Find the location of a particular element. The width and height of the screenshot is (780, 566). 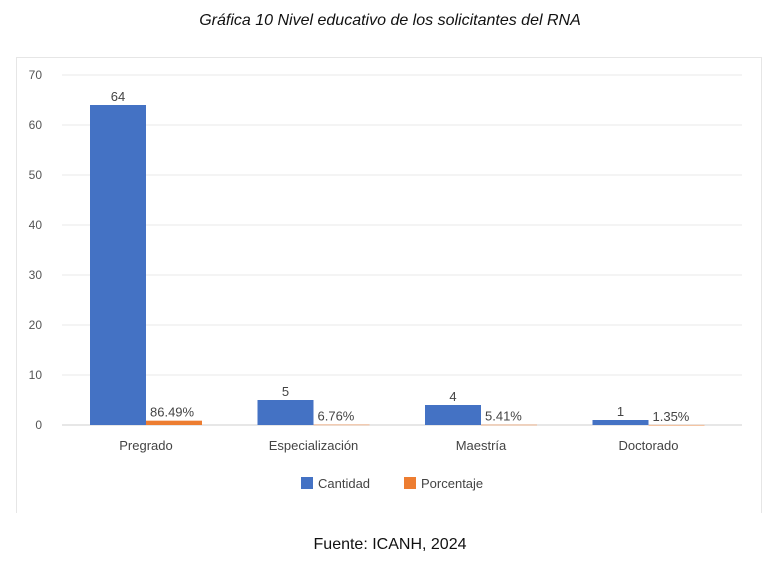

y-tick-label: 10 is located at coordinates (36, 375).